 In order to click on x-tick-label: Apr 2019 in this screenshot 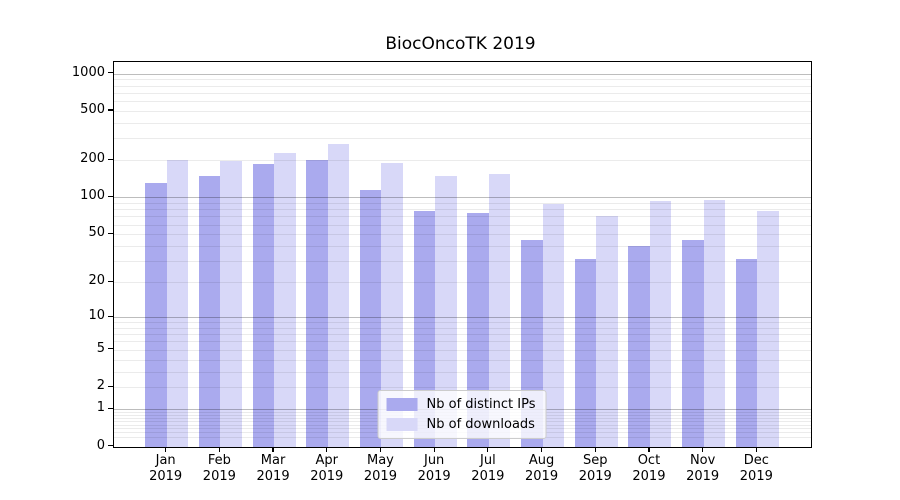, I will do `click(327, 468)`.